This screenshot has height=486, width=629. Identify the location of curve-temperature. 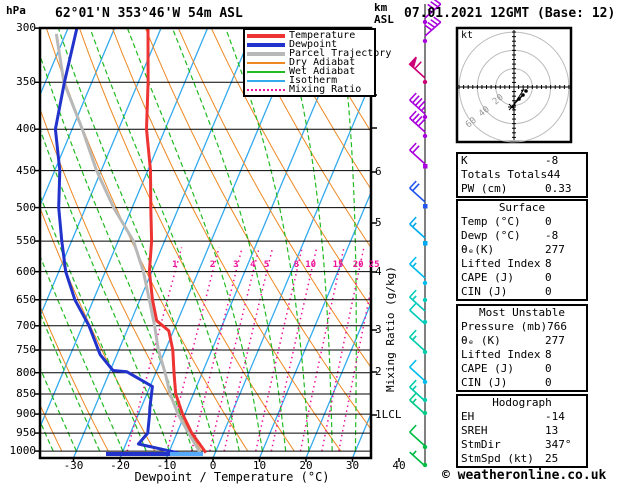
(176, 241).